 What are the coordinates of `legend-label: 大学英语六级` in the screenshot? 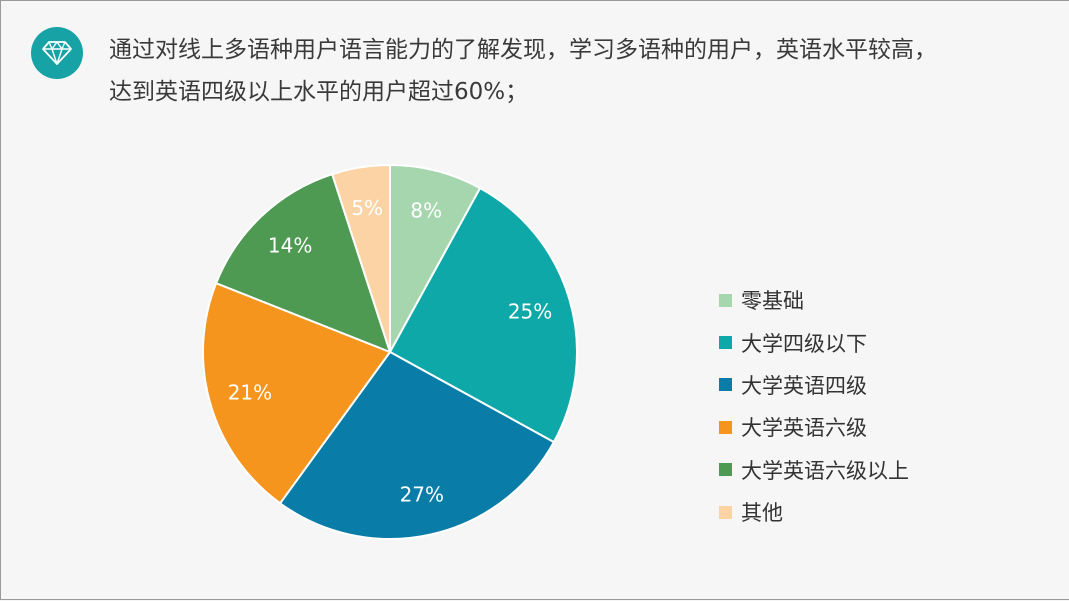 It's located at (804, 428).